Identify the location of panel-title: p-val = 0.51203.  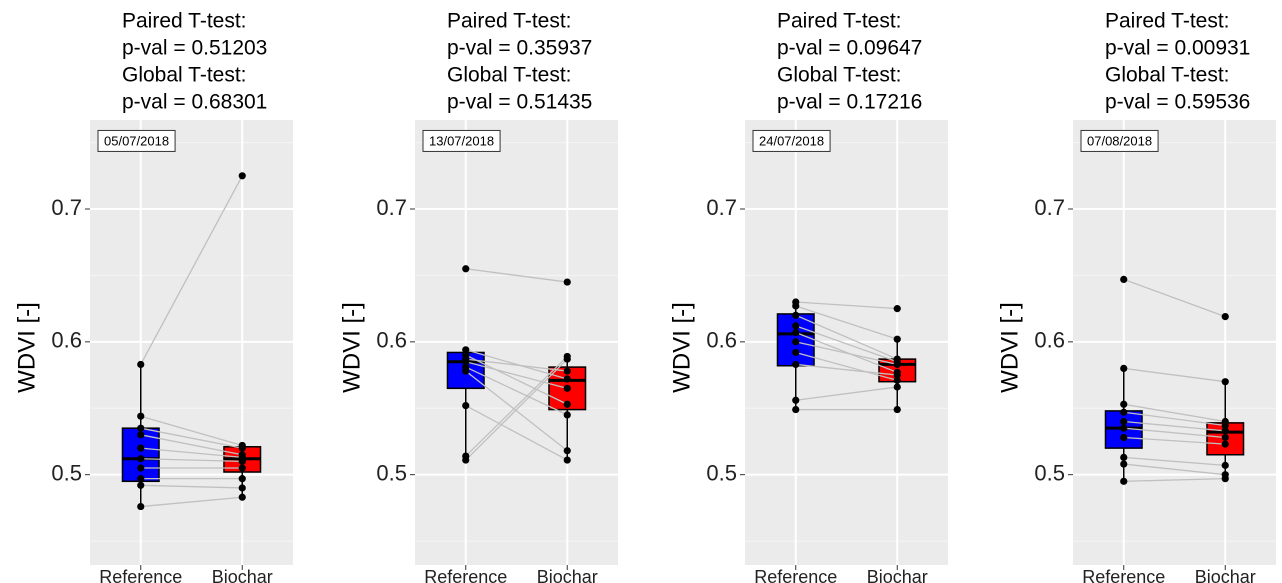
(194, 48).